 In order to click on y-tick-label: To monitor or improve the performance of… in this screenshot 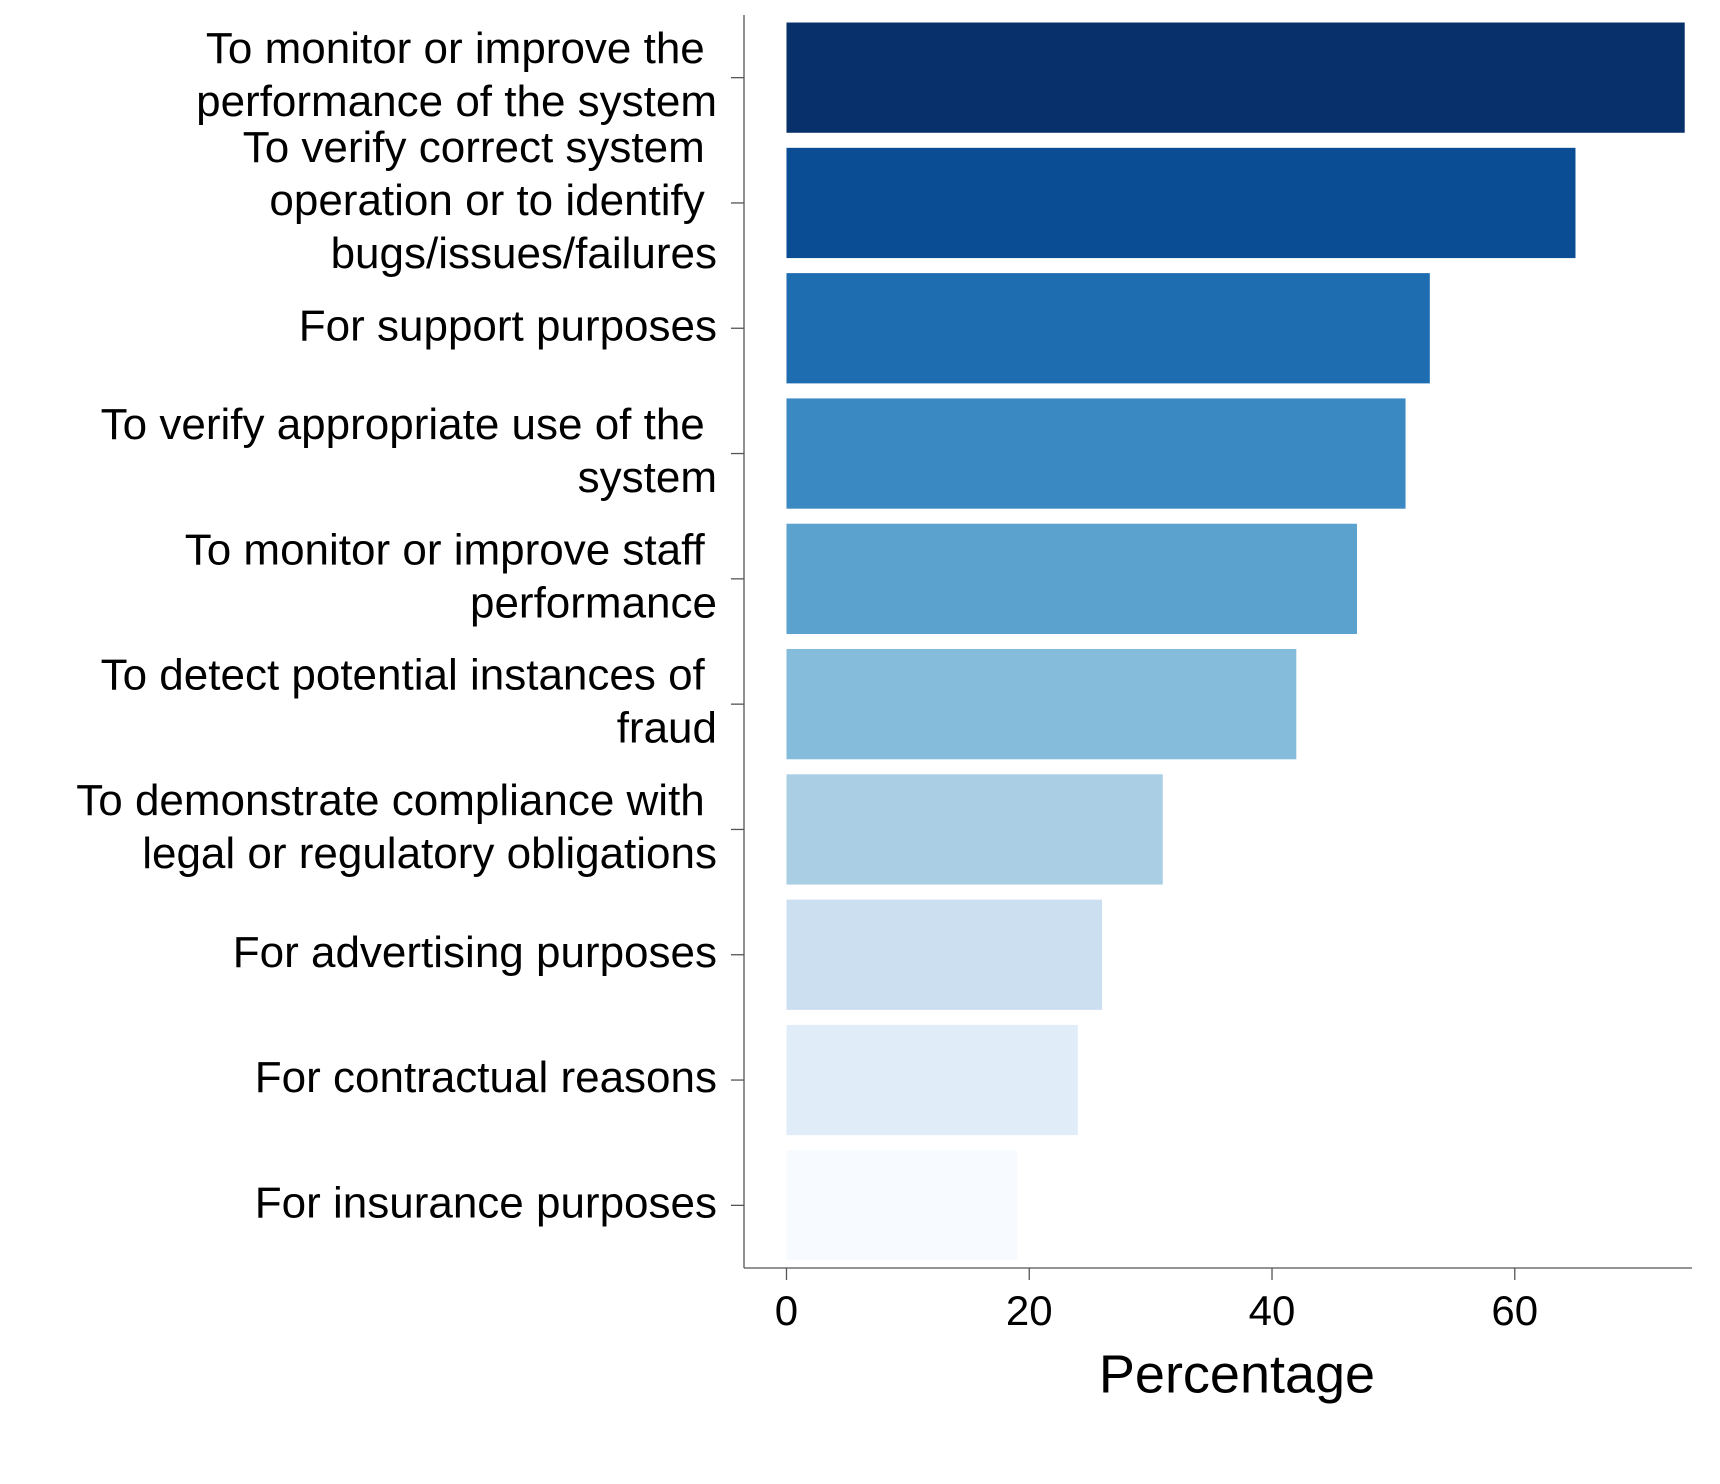, I will do `click(456, 75)`.